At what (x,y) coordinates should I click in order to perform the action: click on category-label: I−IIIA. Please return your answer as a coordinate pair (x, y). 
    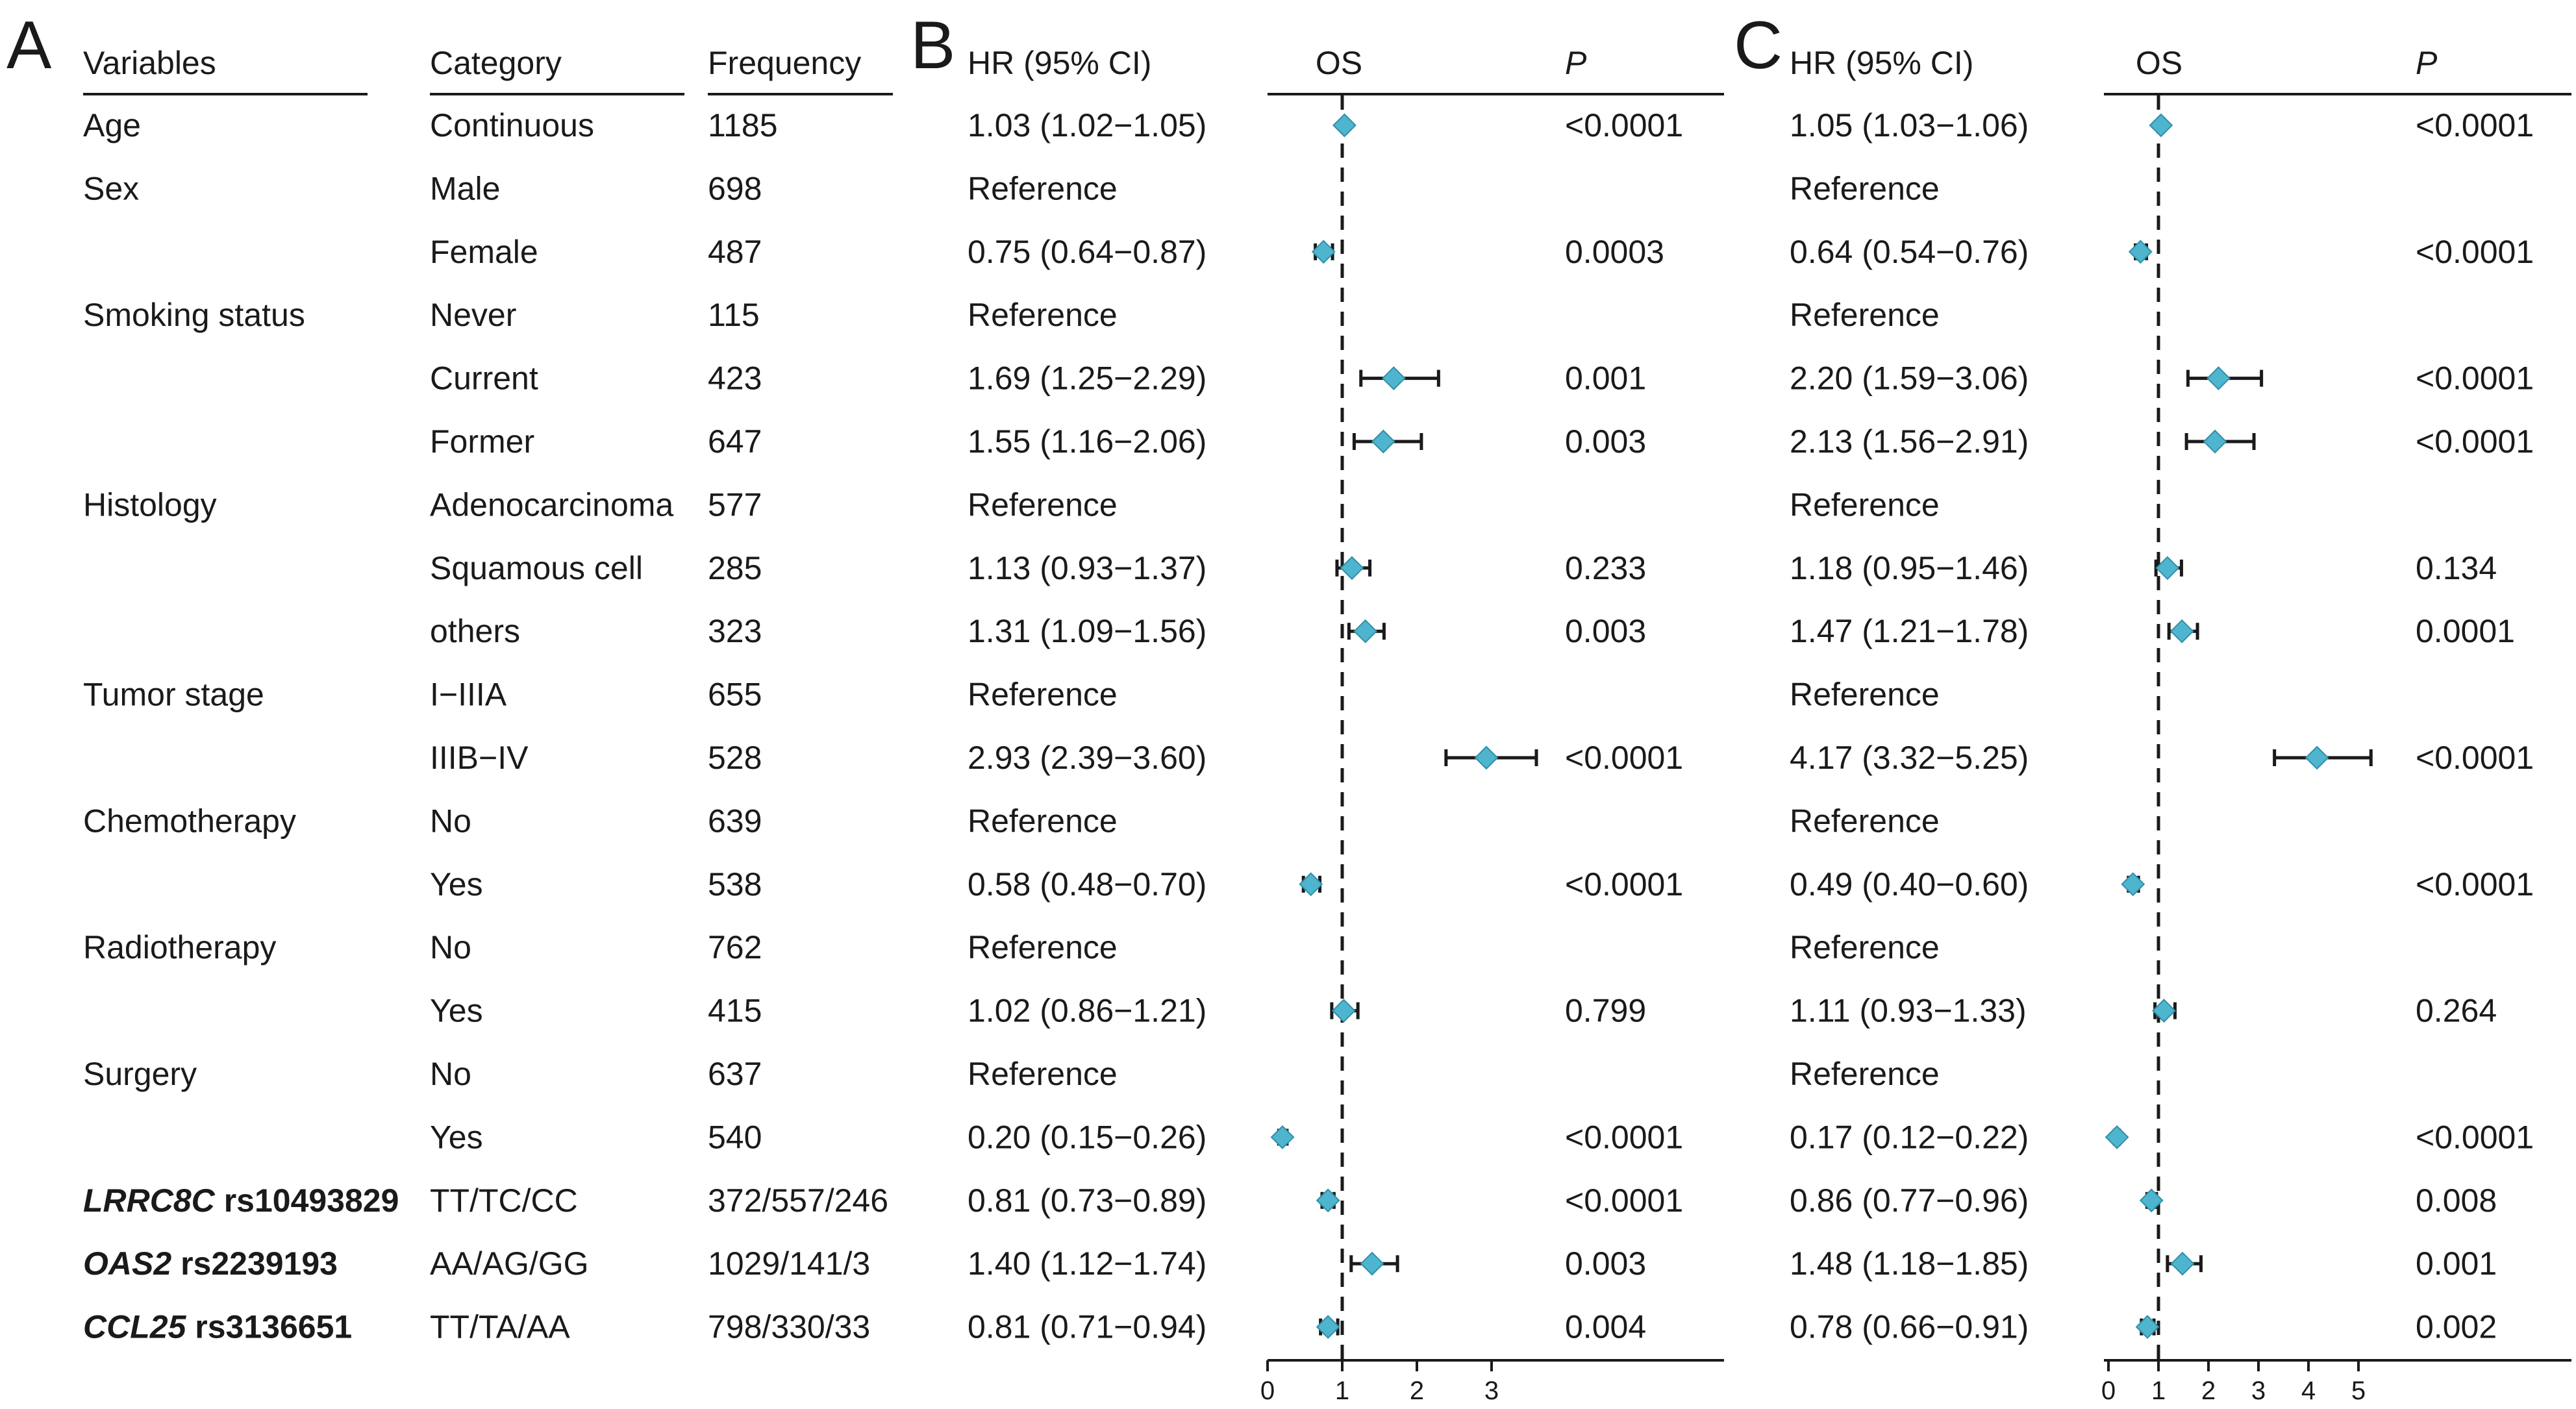
    Looking at the image, I should click on (468, 695).